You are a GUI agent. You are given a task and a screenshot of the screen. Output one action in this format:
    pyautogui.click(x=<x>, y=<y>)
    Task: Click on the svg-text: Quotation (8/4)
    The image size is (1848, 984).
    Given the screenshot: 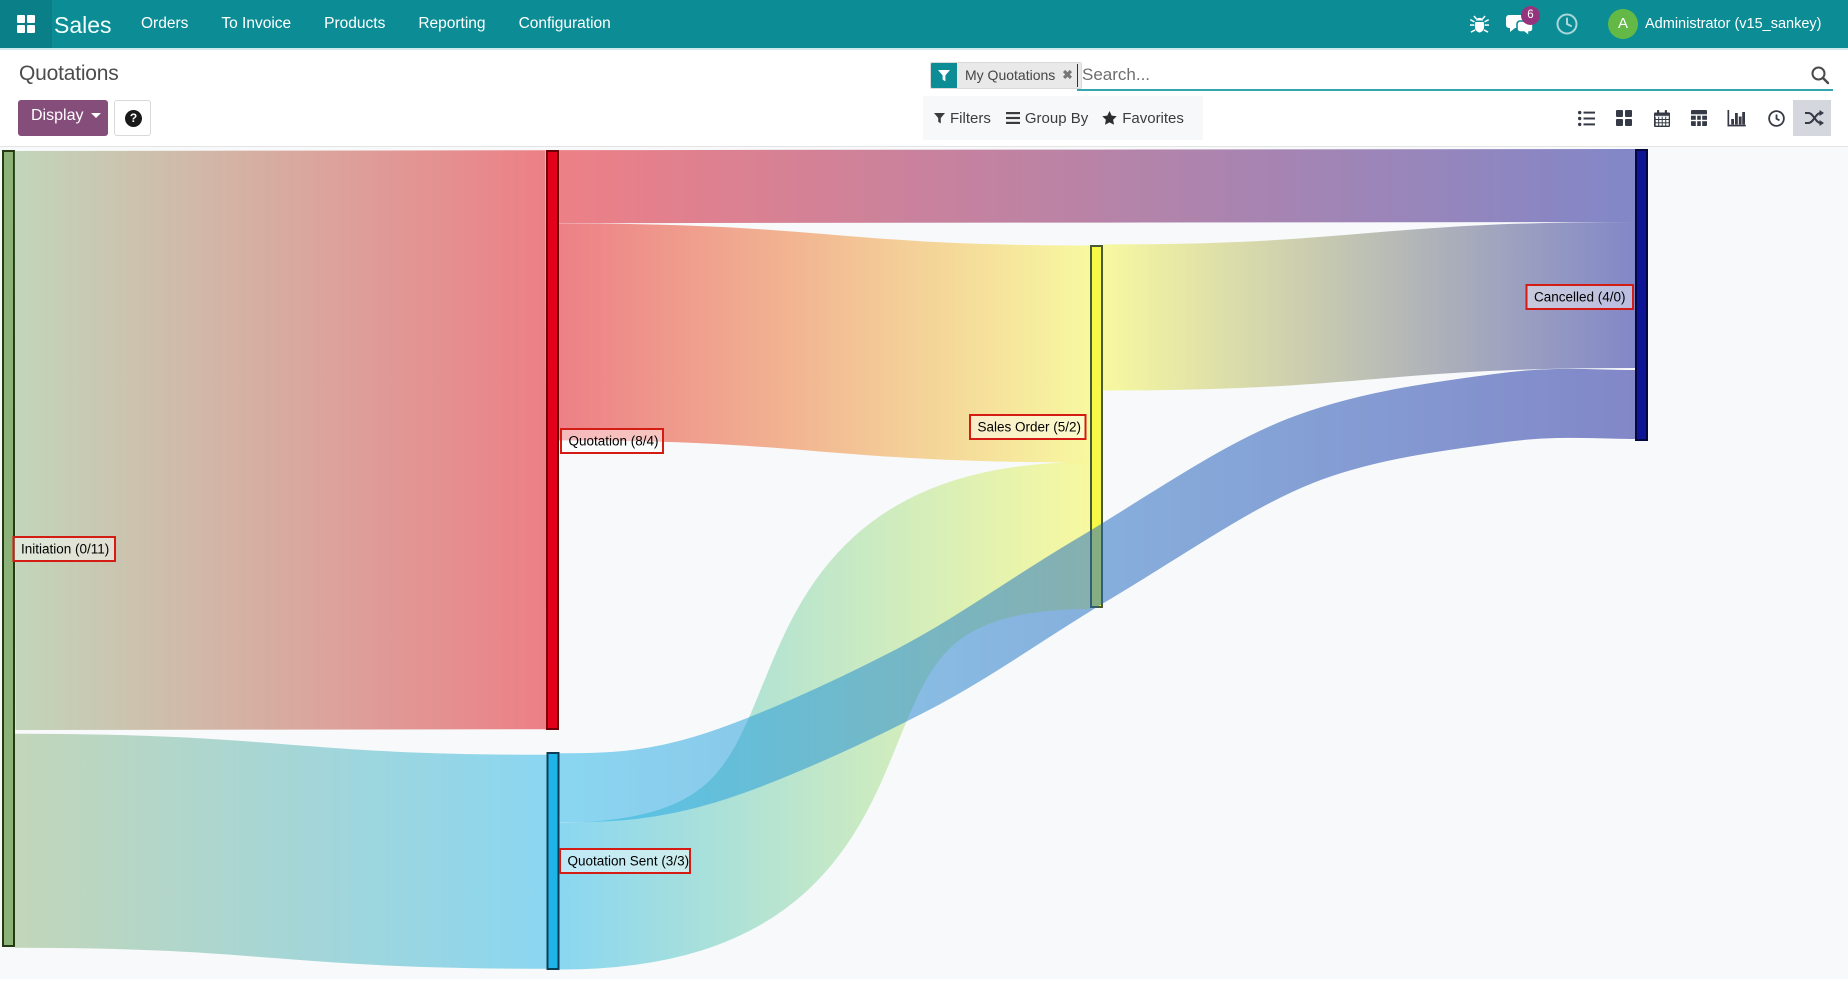 What is the action you would take?
    pyautogui.click(x=614, y=441)
    